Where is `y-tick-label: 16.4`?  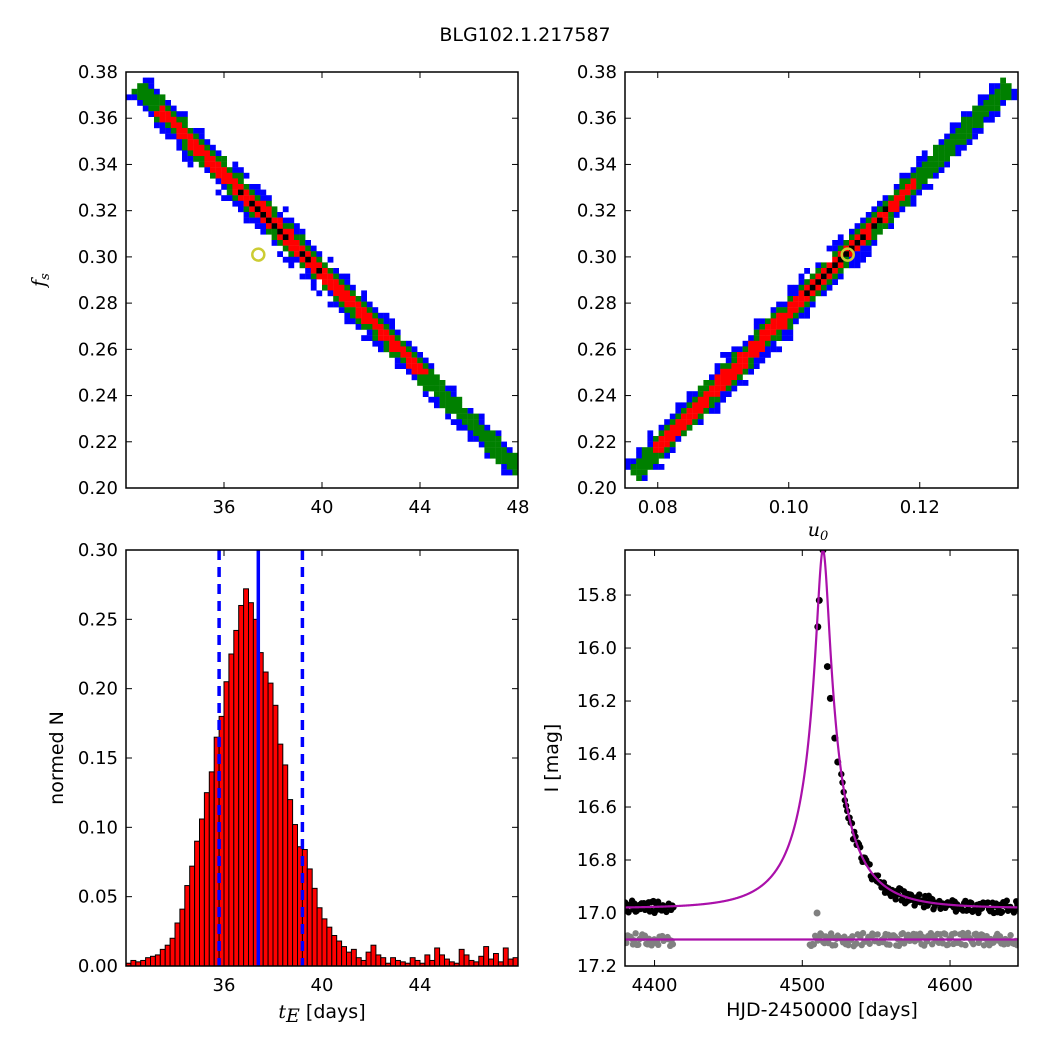
y-tick-label: 16.4 is located at coordinates (597, 754).